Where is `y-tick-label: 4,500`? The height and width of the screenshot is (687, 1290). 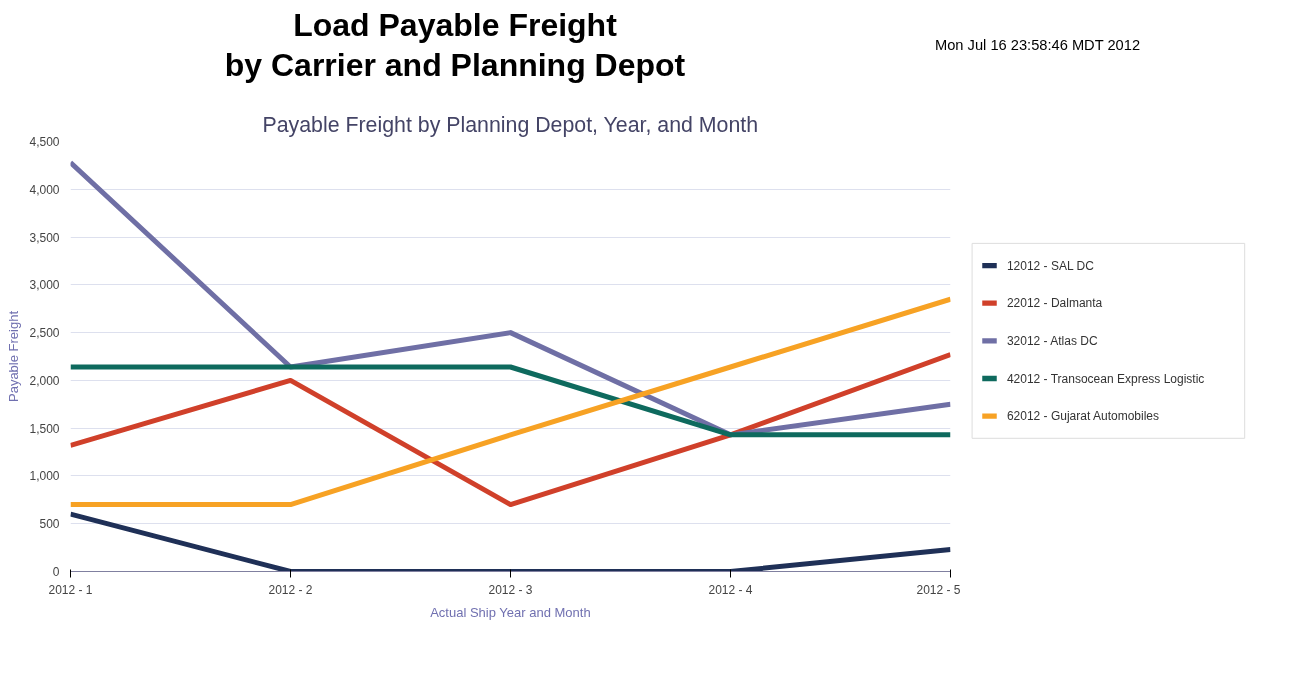 y-tick-label: 4,500 is located at coordinates (44, 142).